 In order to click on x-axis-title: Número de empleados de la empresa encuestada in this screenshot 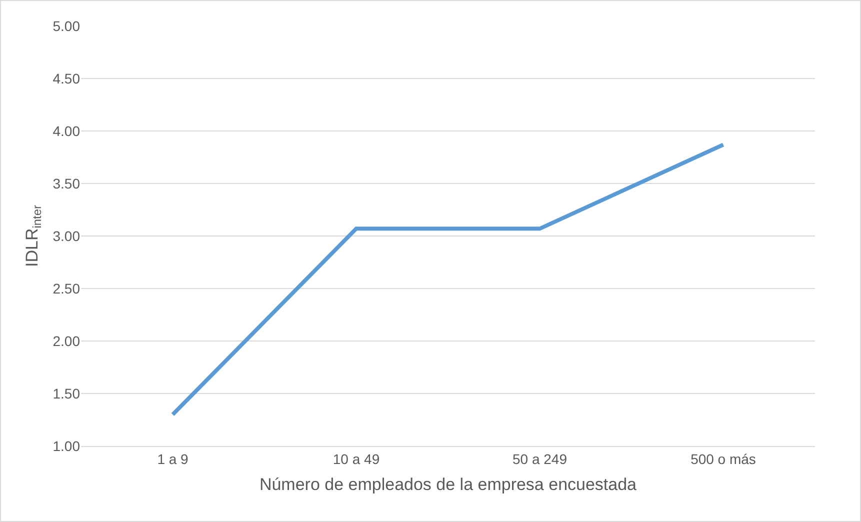, I will do `click(448, 484)`.